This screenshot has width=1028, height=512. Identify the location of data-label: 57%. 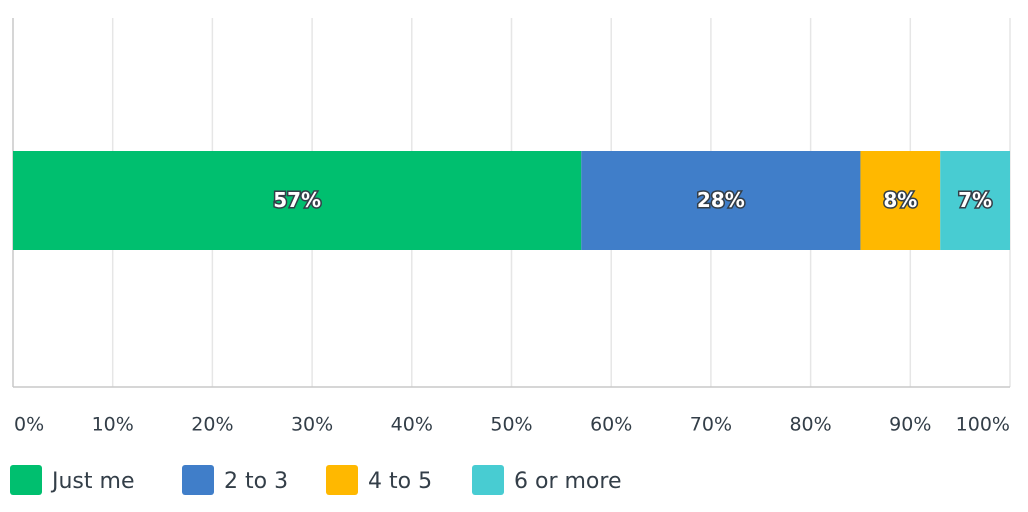
(297, 200).